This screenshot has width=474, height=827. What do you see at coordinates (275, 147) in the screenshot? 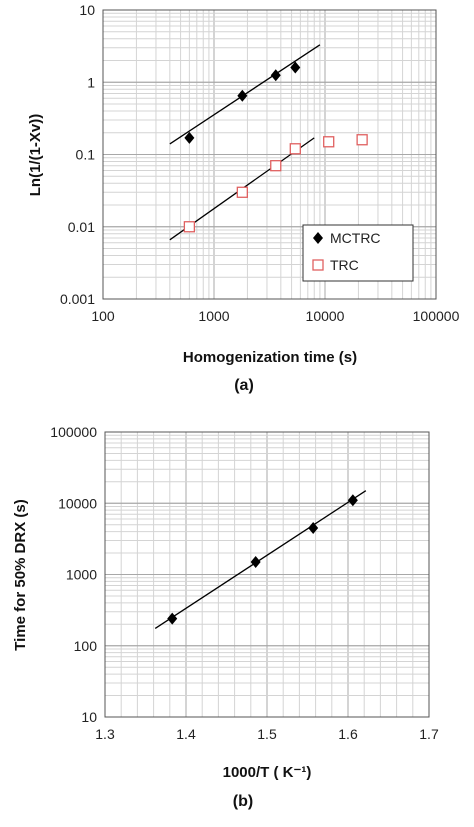
I see `panel-a-data-points` at bounding box center [275, 147].